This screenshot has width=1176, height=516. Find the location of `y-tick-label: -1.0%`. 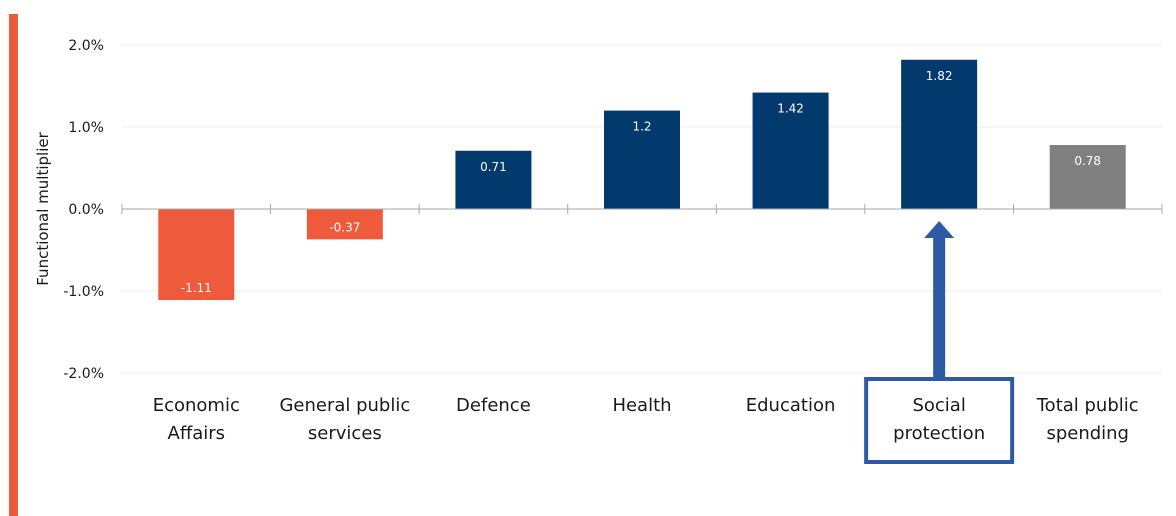

y-tick-label: -1.0% is located at coordinates (83, 292).